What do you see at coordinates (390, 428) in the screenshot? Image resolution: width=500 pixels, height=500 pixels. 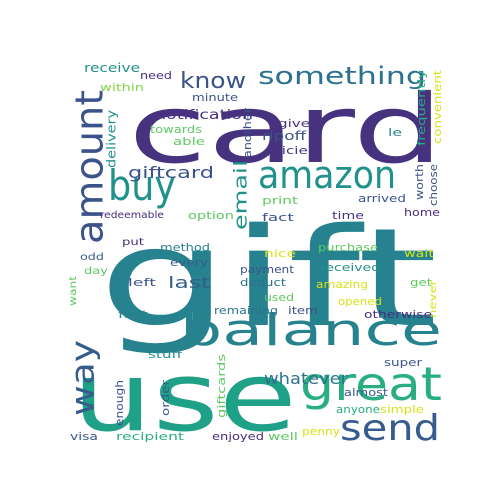 I see `word-send: send` at bounding box center [390, 428].